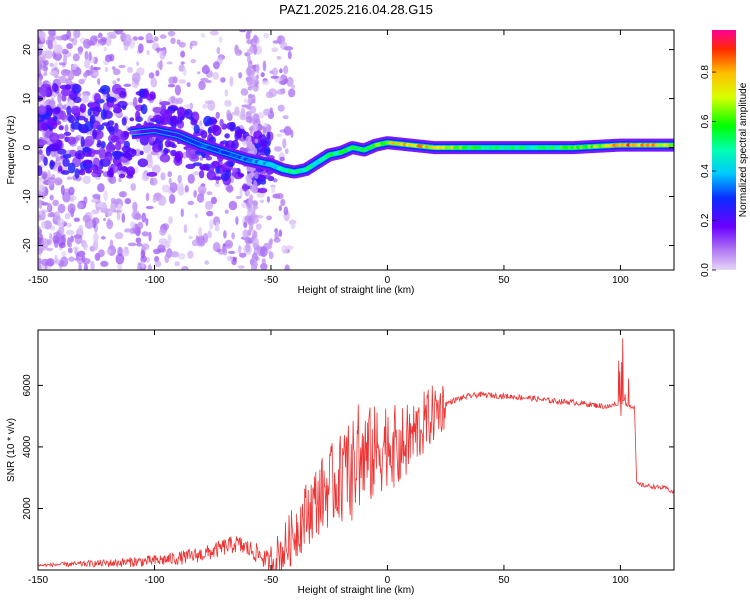 This screenshot has width=750, height=600. What do you see at coordinates (388, 280) in the screenshot?
I see `x-tick-label: 0` at bounding box center [388, 280].